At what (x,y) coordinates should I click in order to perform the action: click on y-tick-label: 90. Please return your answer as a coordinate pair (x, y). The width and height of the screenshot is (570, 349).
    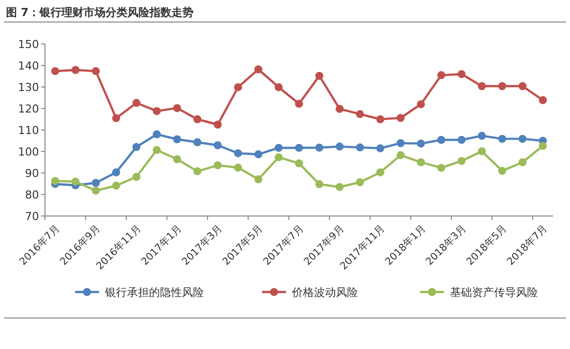
    Looking at the image, I should click on (32, 173).